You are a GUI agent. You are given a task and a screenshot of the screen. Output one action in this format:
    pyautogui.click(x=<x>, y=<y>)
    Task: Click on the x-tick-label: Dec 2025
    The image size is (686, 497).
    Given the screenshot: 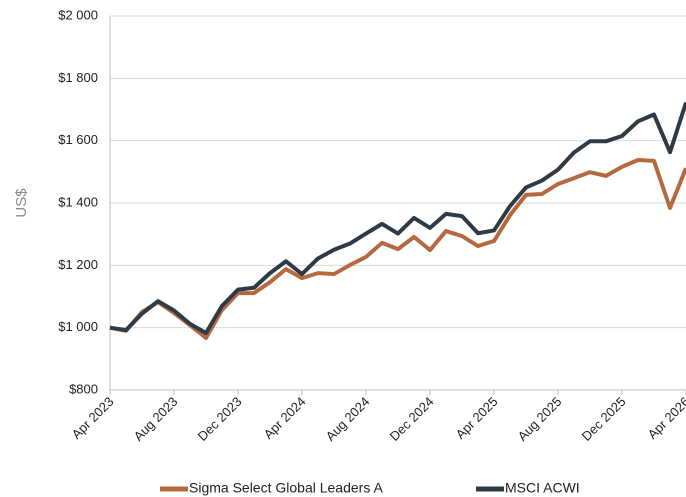 What is the action you would take?
    pyautogui.click(x=604, y=419)
    